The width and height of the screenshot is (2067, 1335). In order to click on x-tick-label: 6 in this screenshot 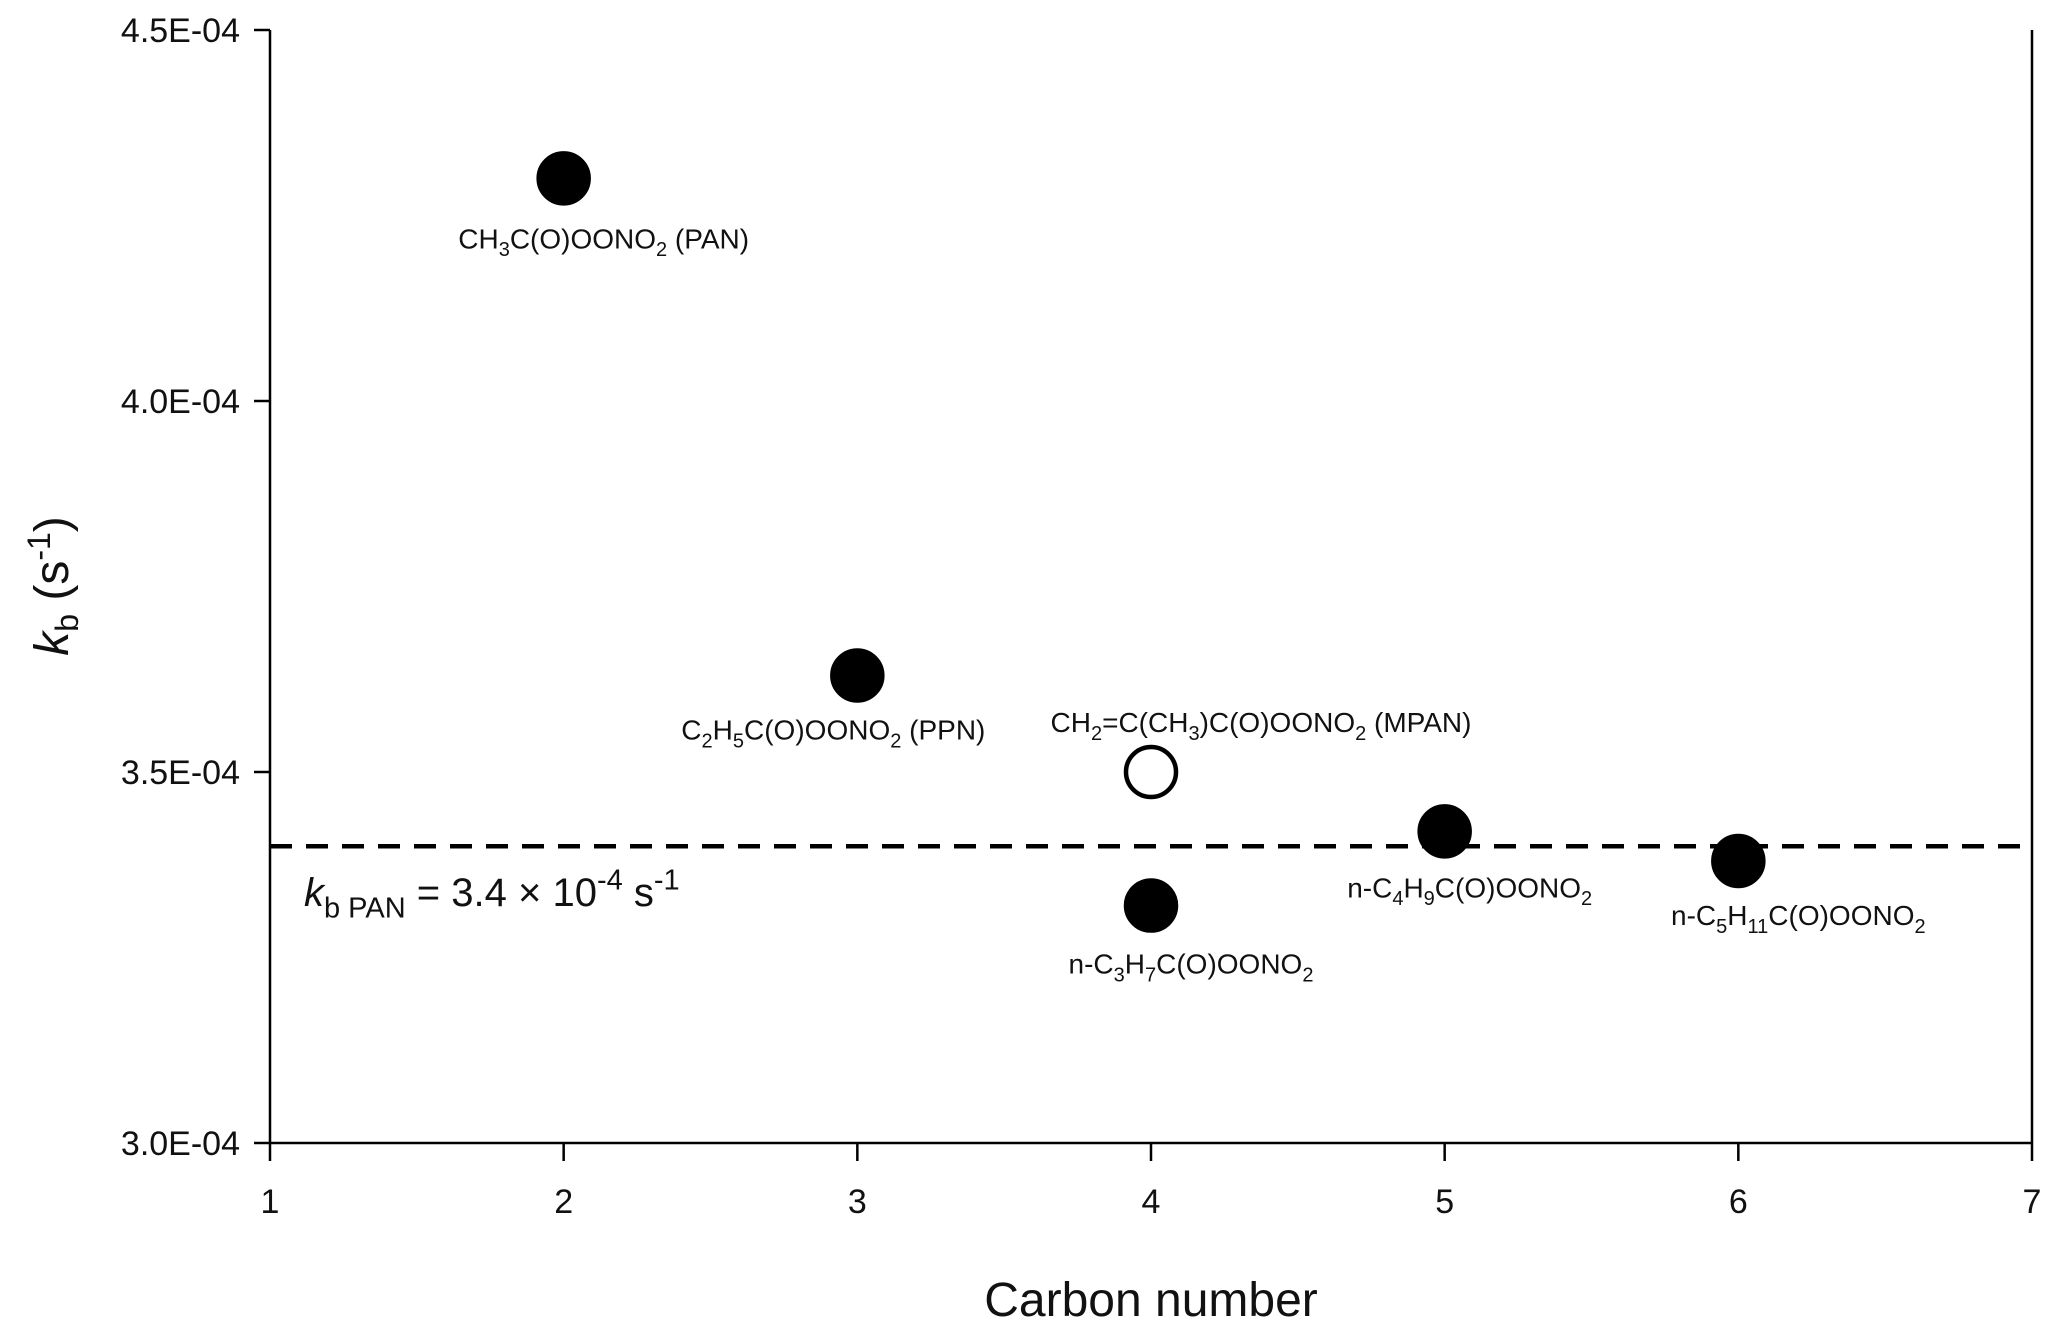, I will do `click(1738, 1202)`.